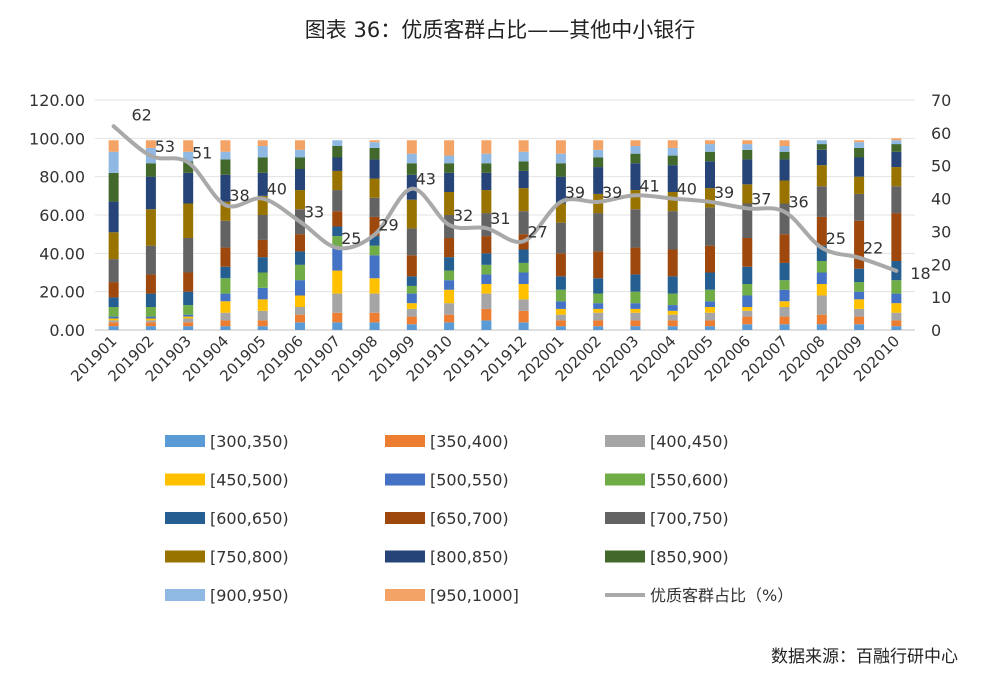 The width and height of the screenshot is (1000, 680). Describe the element at coordinates (227, 441) in the screenshot. I see `legend-item: [300,350)` at that location.